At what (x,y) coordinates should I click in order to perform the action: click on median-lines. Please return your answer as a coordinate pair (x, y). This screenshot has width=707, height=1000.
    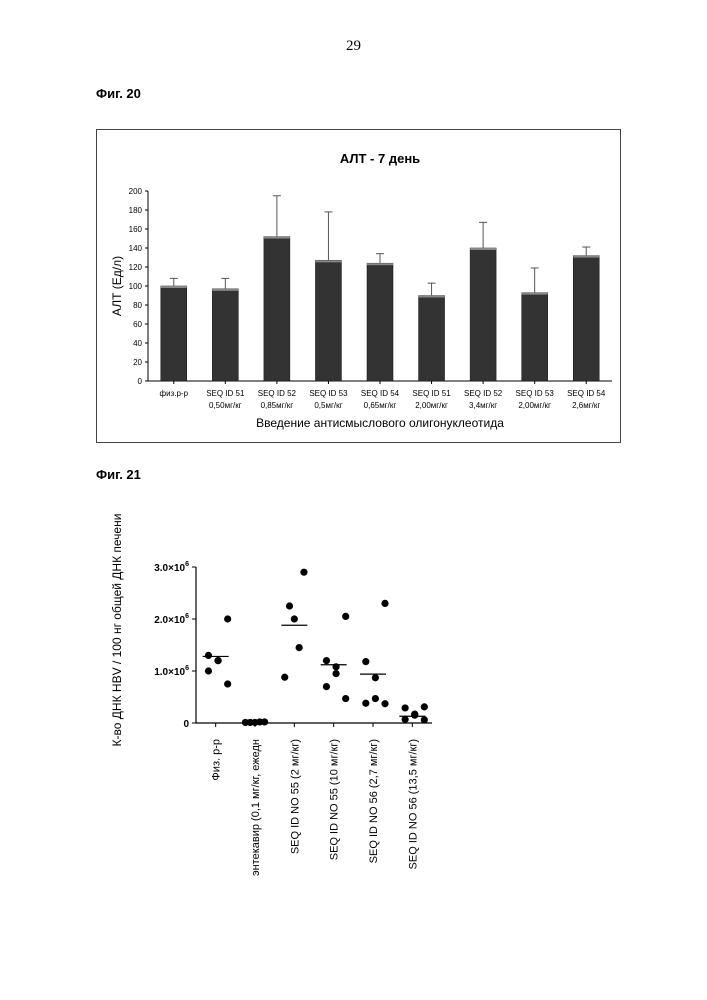
    Looking at the image, I should click on (314, 673).